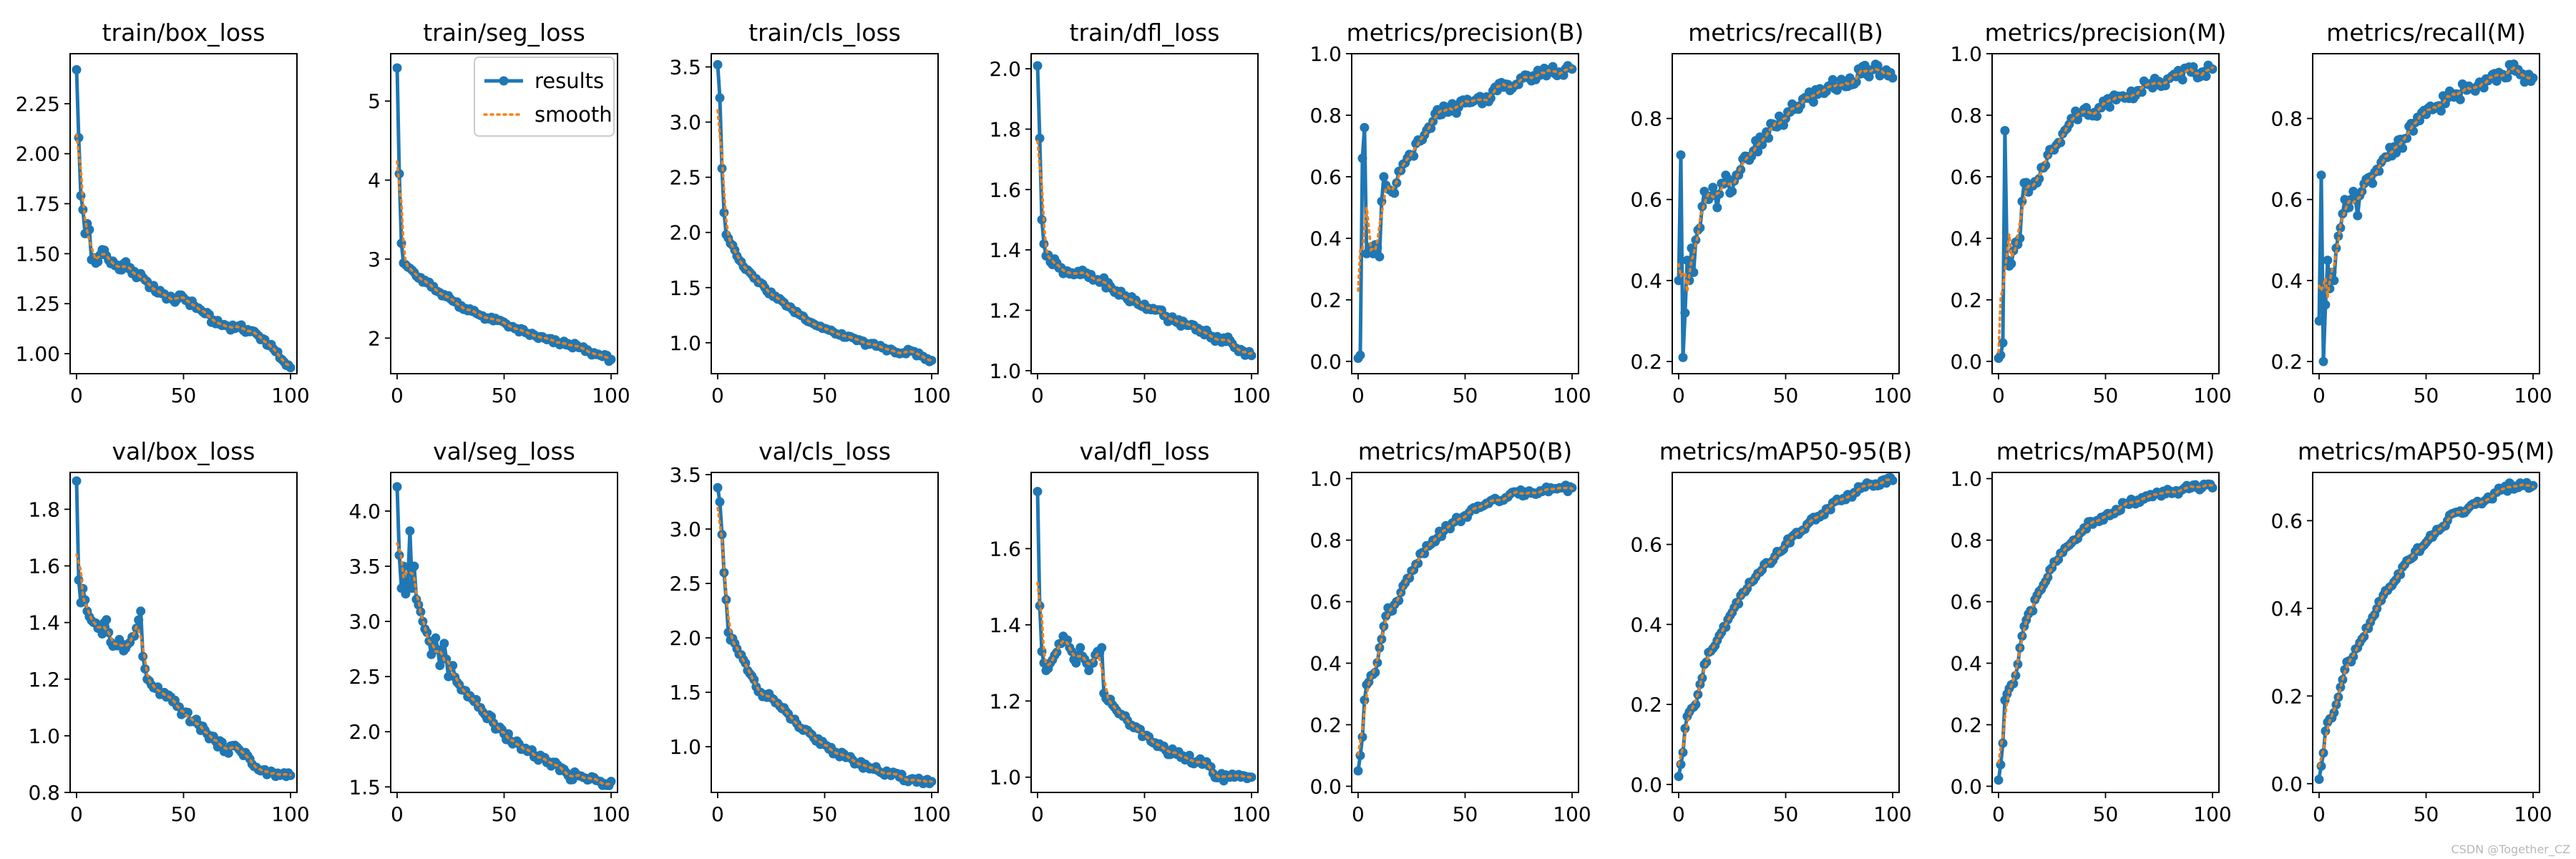 This screenshot has width=2576, height=859. Describe the element at coordinates (2411, 213) in the screenshot. I see `subplot-metrics-recall-m-: metrics/recall(M) 0 50 100 0.2 0.4 0.6 0.8` at that location.